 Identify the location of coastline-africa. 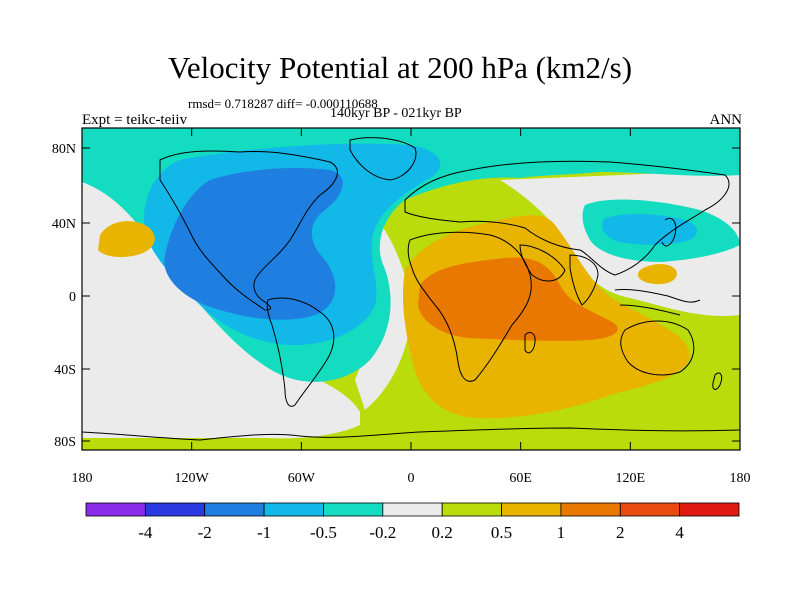
(469, 306).